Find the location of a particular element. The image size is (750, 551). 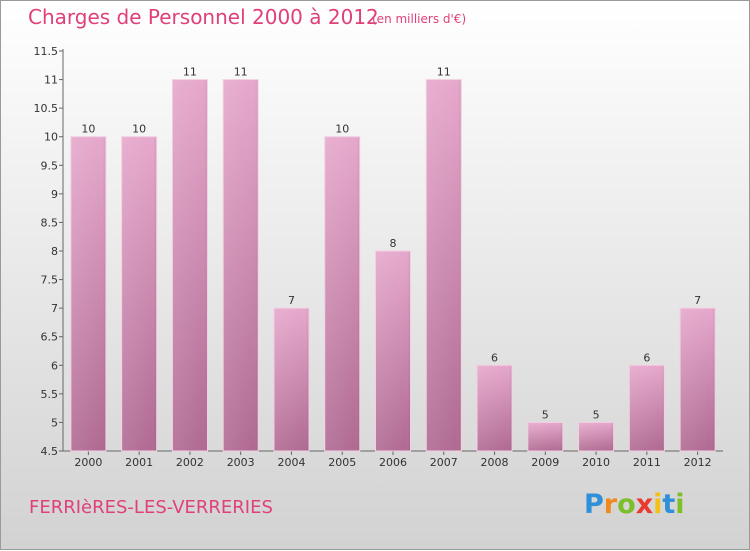

x-tick-label: 2001 is located at coordinates (139, 462).